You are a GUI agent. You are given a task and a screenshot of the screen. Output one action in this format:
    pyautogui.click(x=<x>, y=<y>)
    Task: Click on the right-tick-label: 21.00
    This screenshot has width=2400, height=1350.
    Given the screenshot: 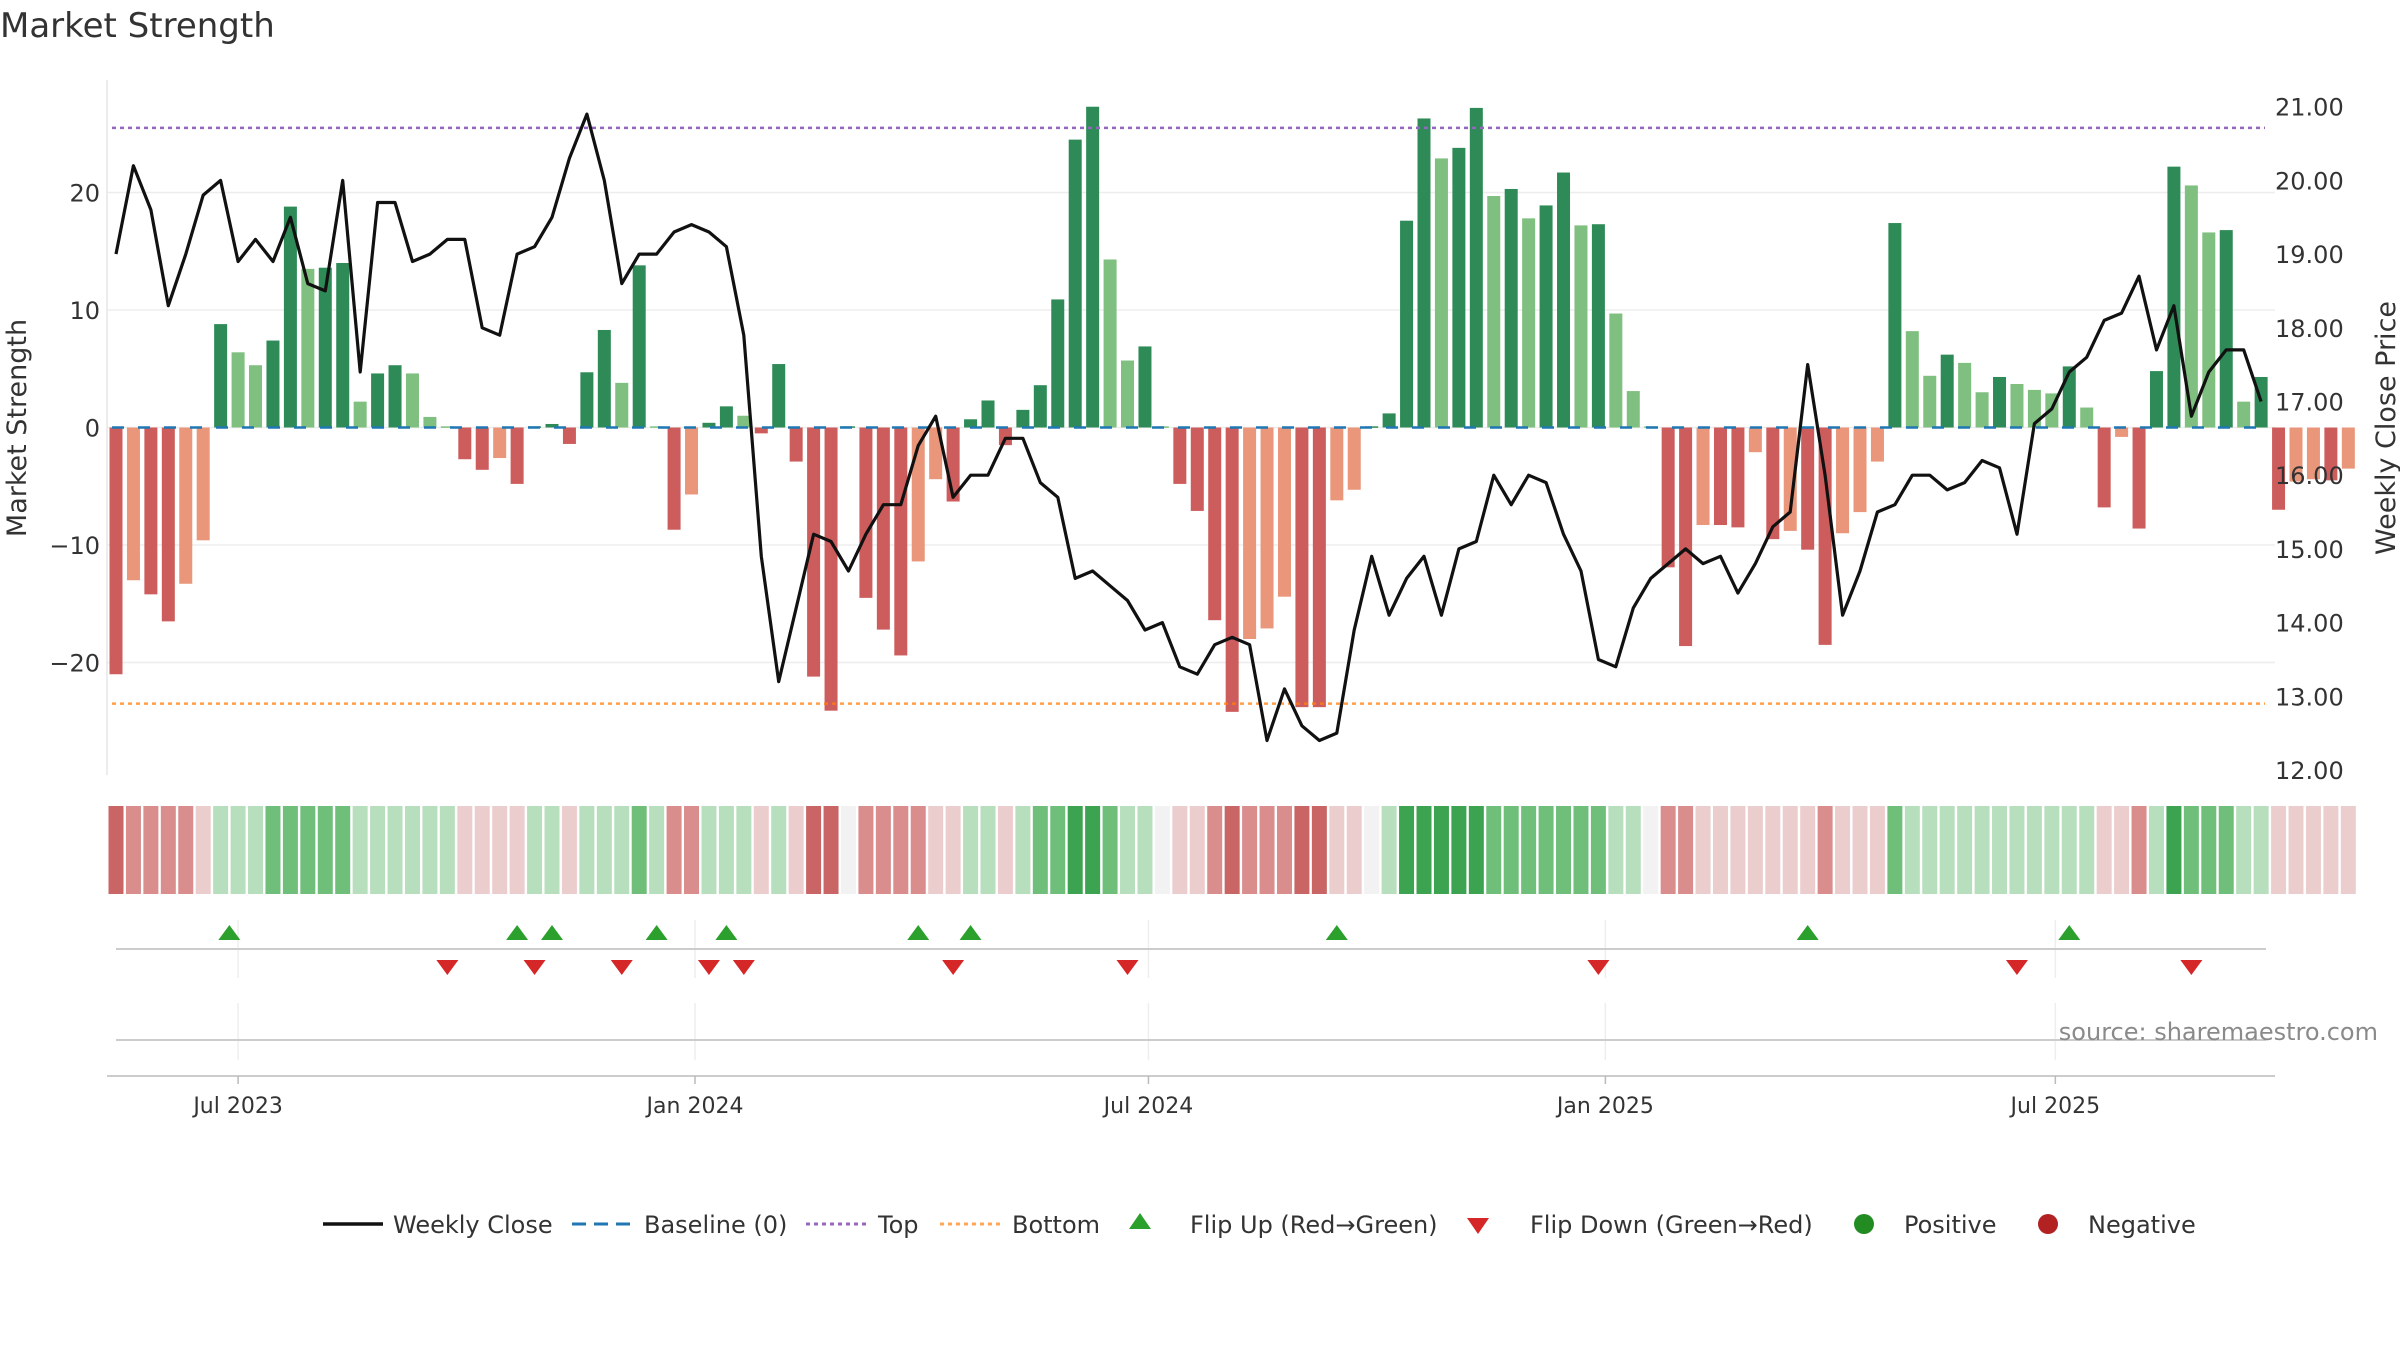 What is the action you would take?
    pyautogui.click(x=2309, y=108)
    